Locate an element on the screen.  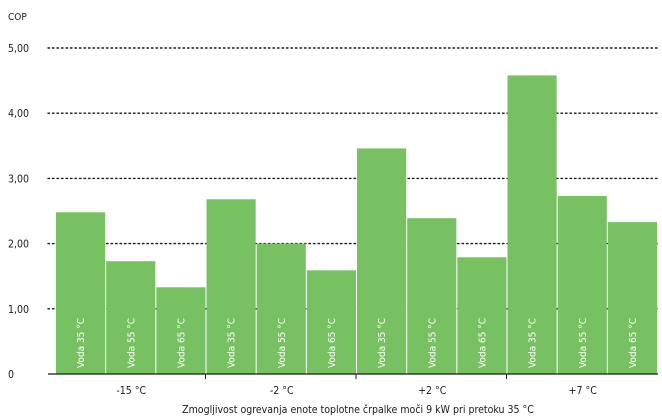
y-tick-label: 1,00 is located at coordinates (18, 310).